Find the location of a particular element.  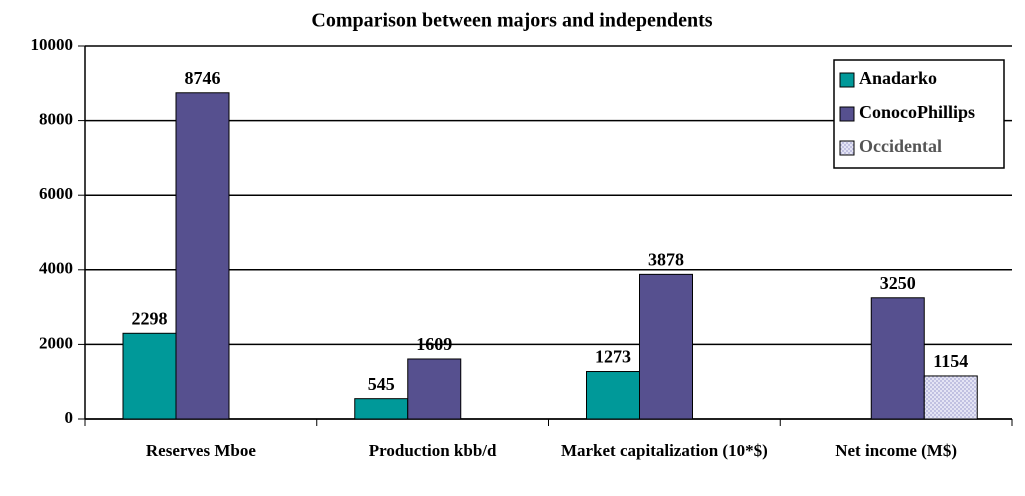

value-label: 2298 is located at coordinates (150, 318).